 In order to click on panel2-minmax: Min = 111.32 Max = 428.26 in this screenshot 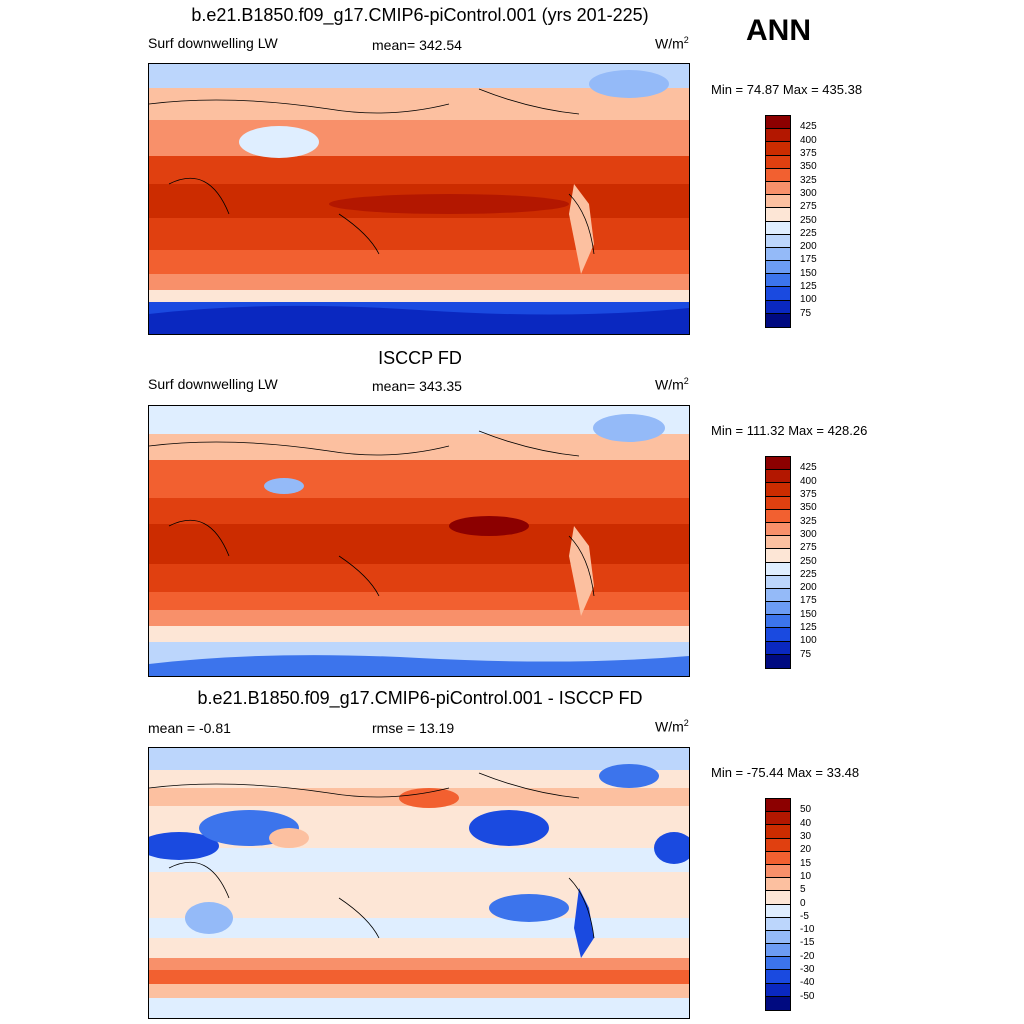, I will do `click(789, 430)`.